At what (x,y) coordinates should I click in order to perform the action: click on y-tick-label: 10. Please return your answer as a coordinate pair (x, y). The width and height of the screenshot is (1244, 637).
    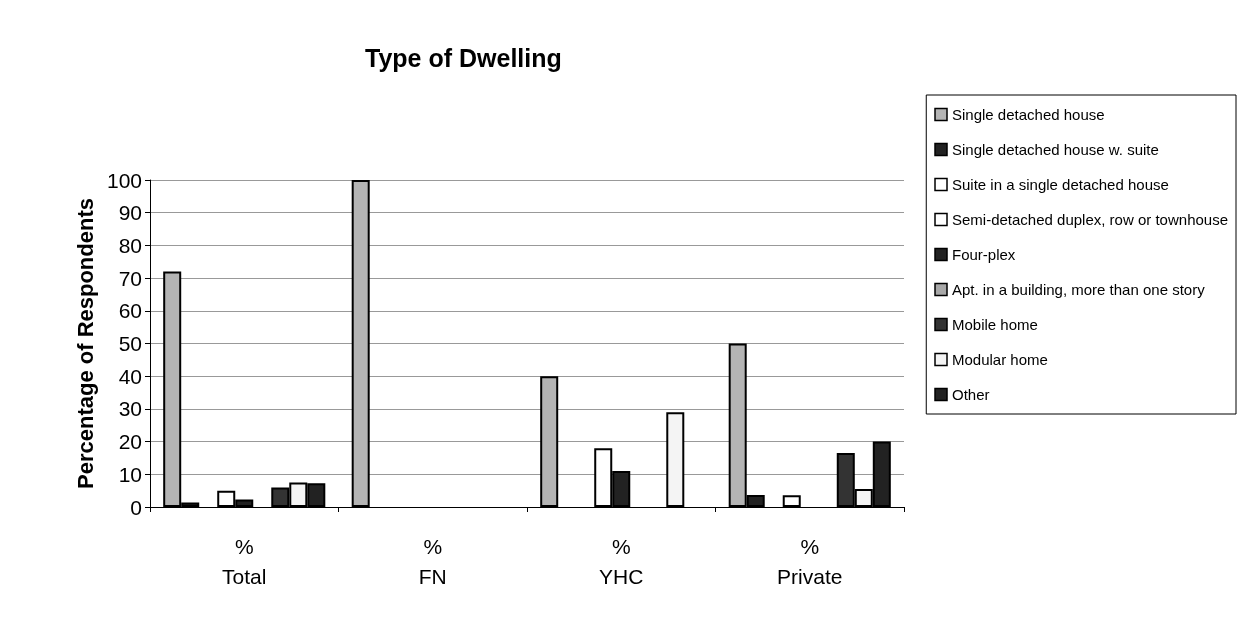
    Looking at the image, I should click on (130, 474).